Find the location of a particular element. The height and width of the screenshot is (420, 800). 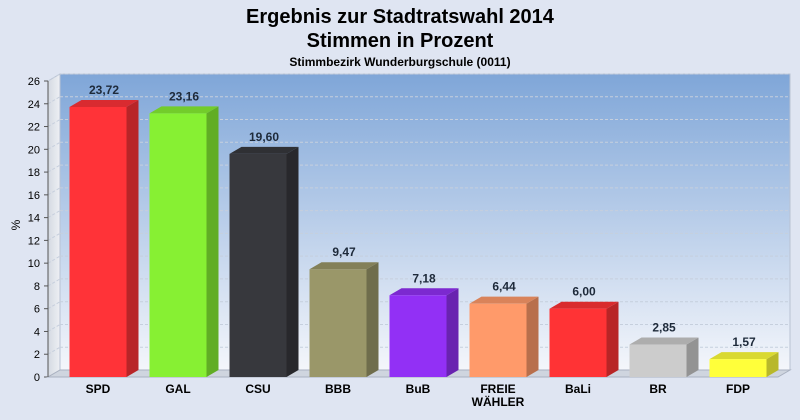

x-tick-label: GAL is located at coordinates (177, 389).